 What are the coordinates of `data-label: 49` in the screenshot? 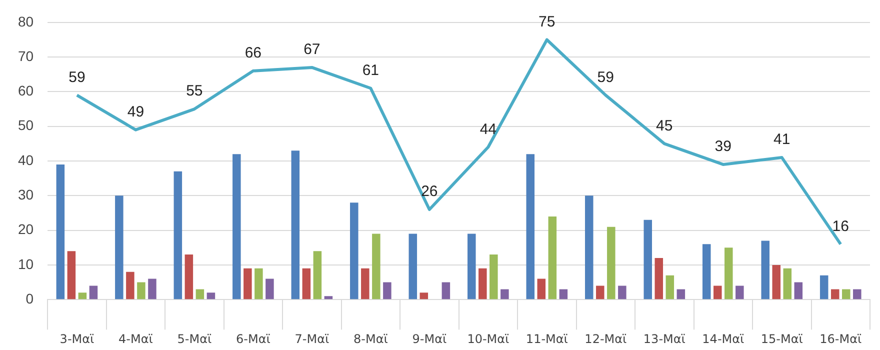 It's located at (135, 111).